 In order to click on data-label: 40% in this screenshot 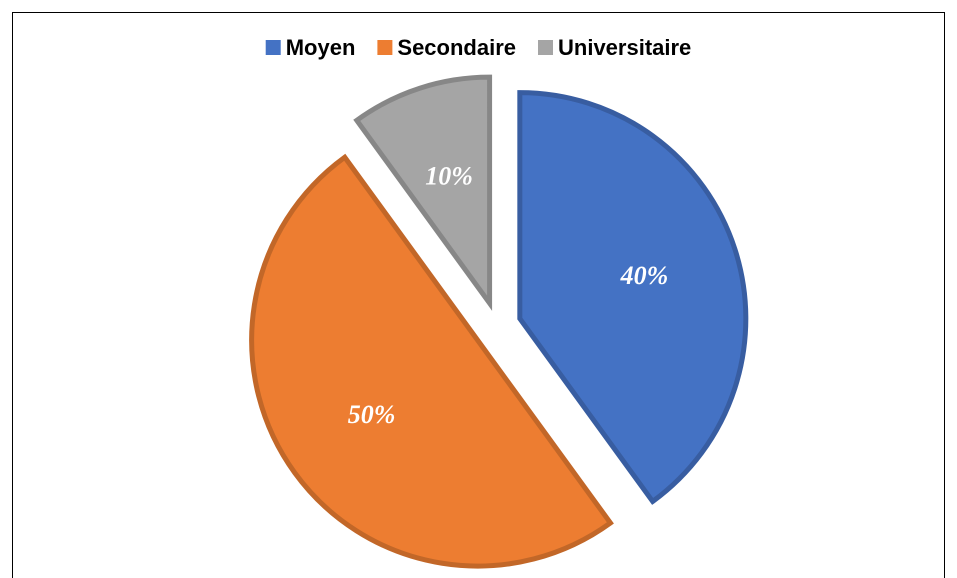, I will do `click(644, 275)`.